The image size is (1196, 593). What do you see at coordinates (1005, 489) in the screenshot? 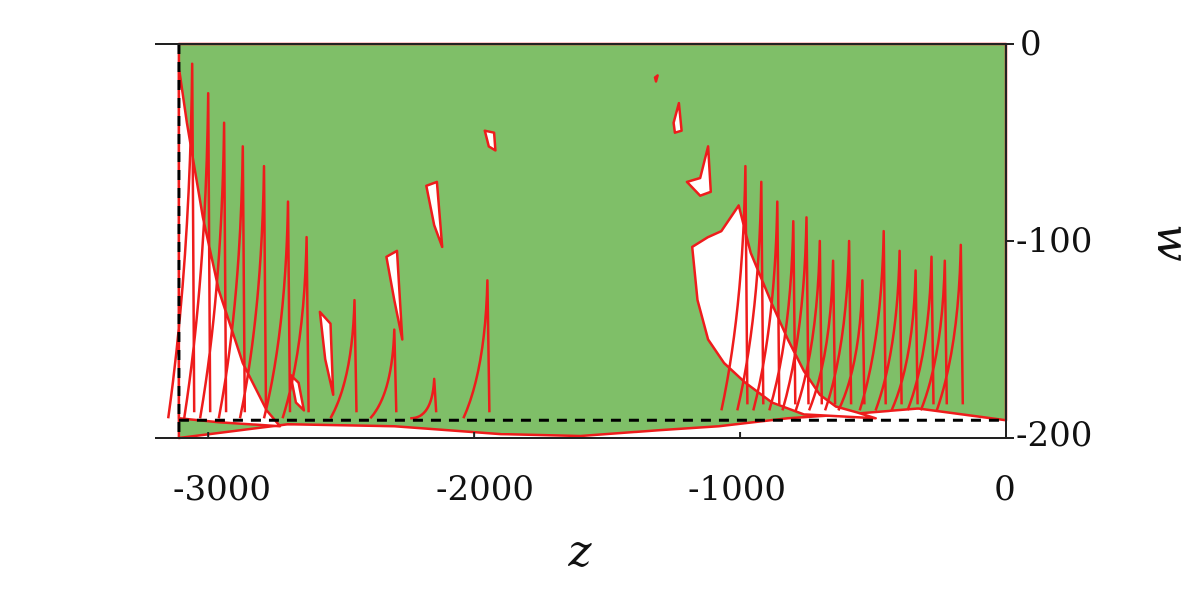
I see `x-tick-label: 0` at bounding box center [1005, 489].